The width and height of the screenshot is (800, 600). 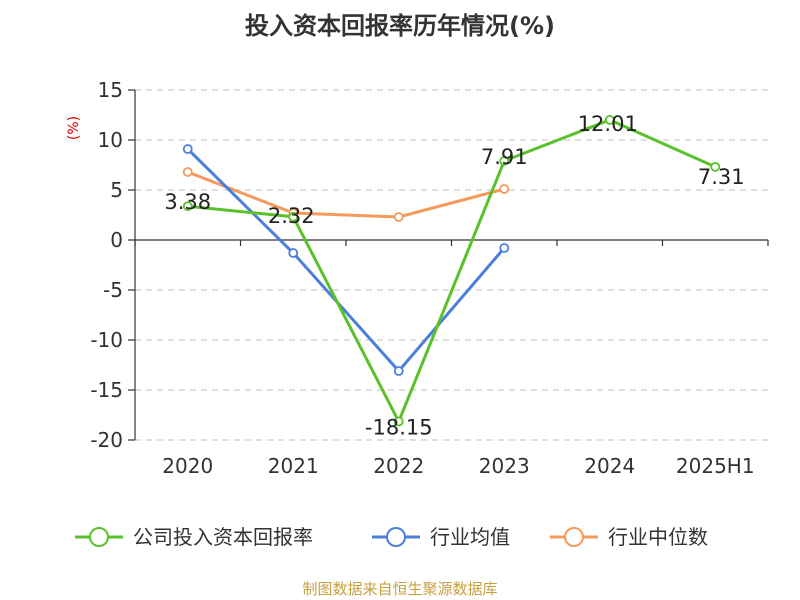 What do you see at coordinates (113, 290) in the screenshot?
I see `y-tick-label: -5` at bounding box center [113, 290].